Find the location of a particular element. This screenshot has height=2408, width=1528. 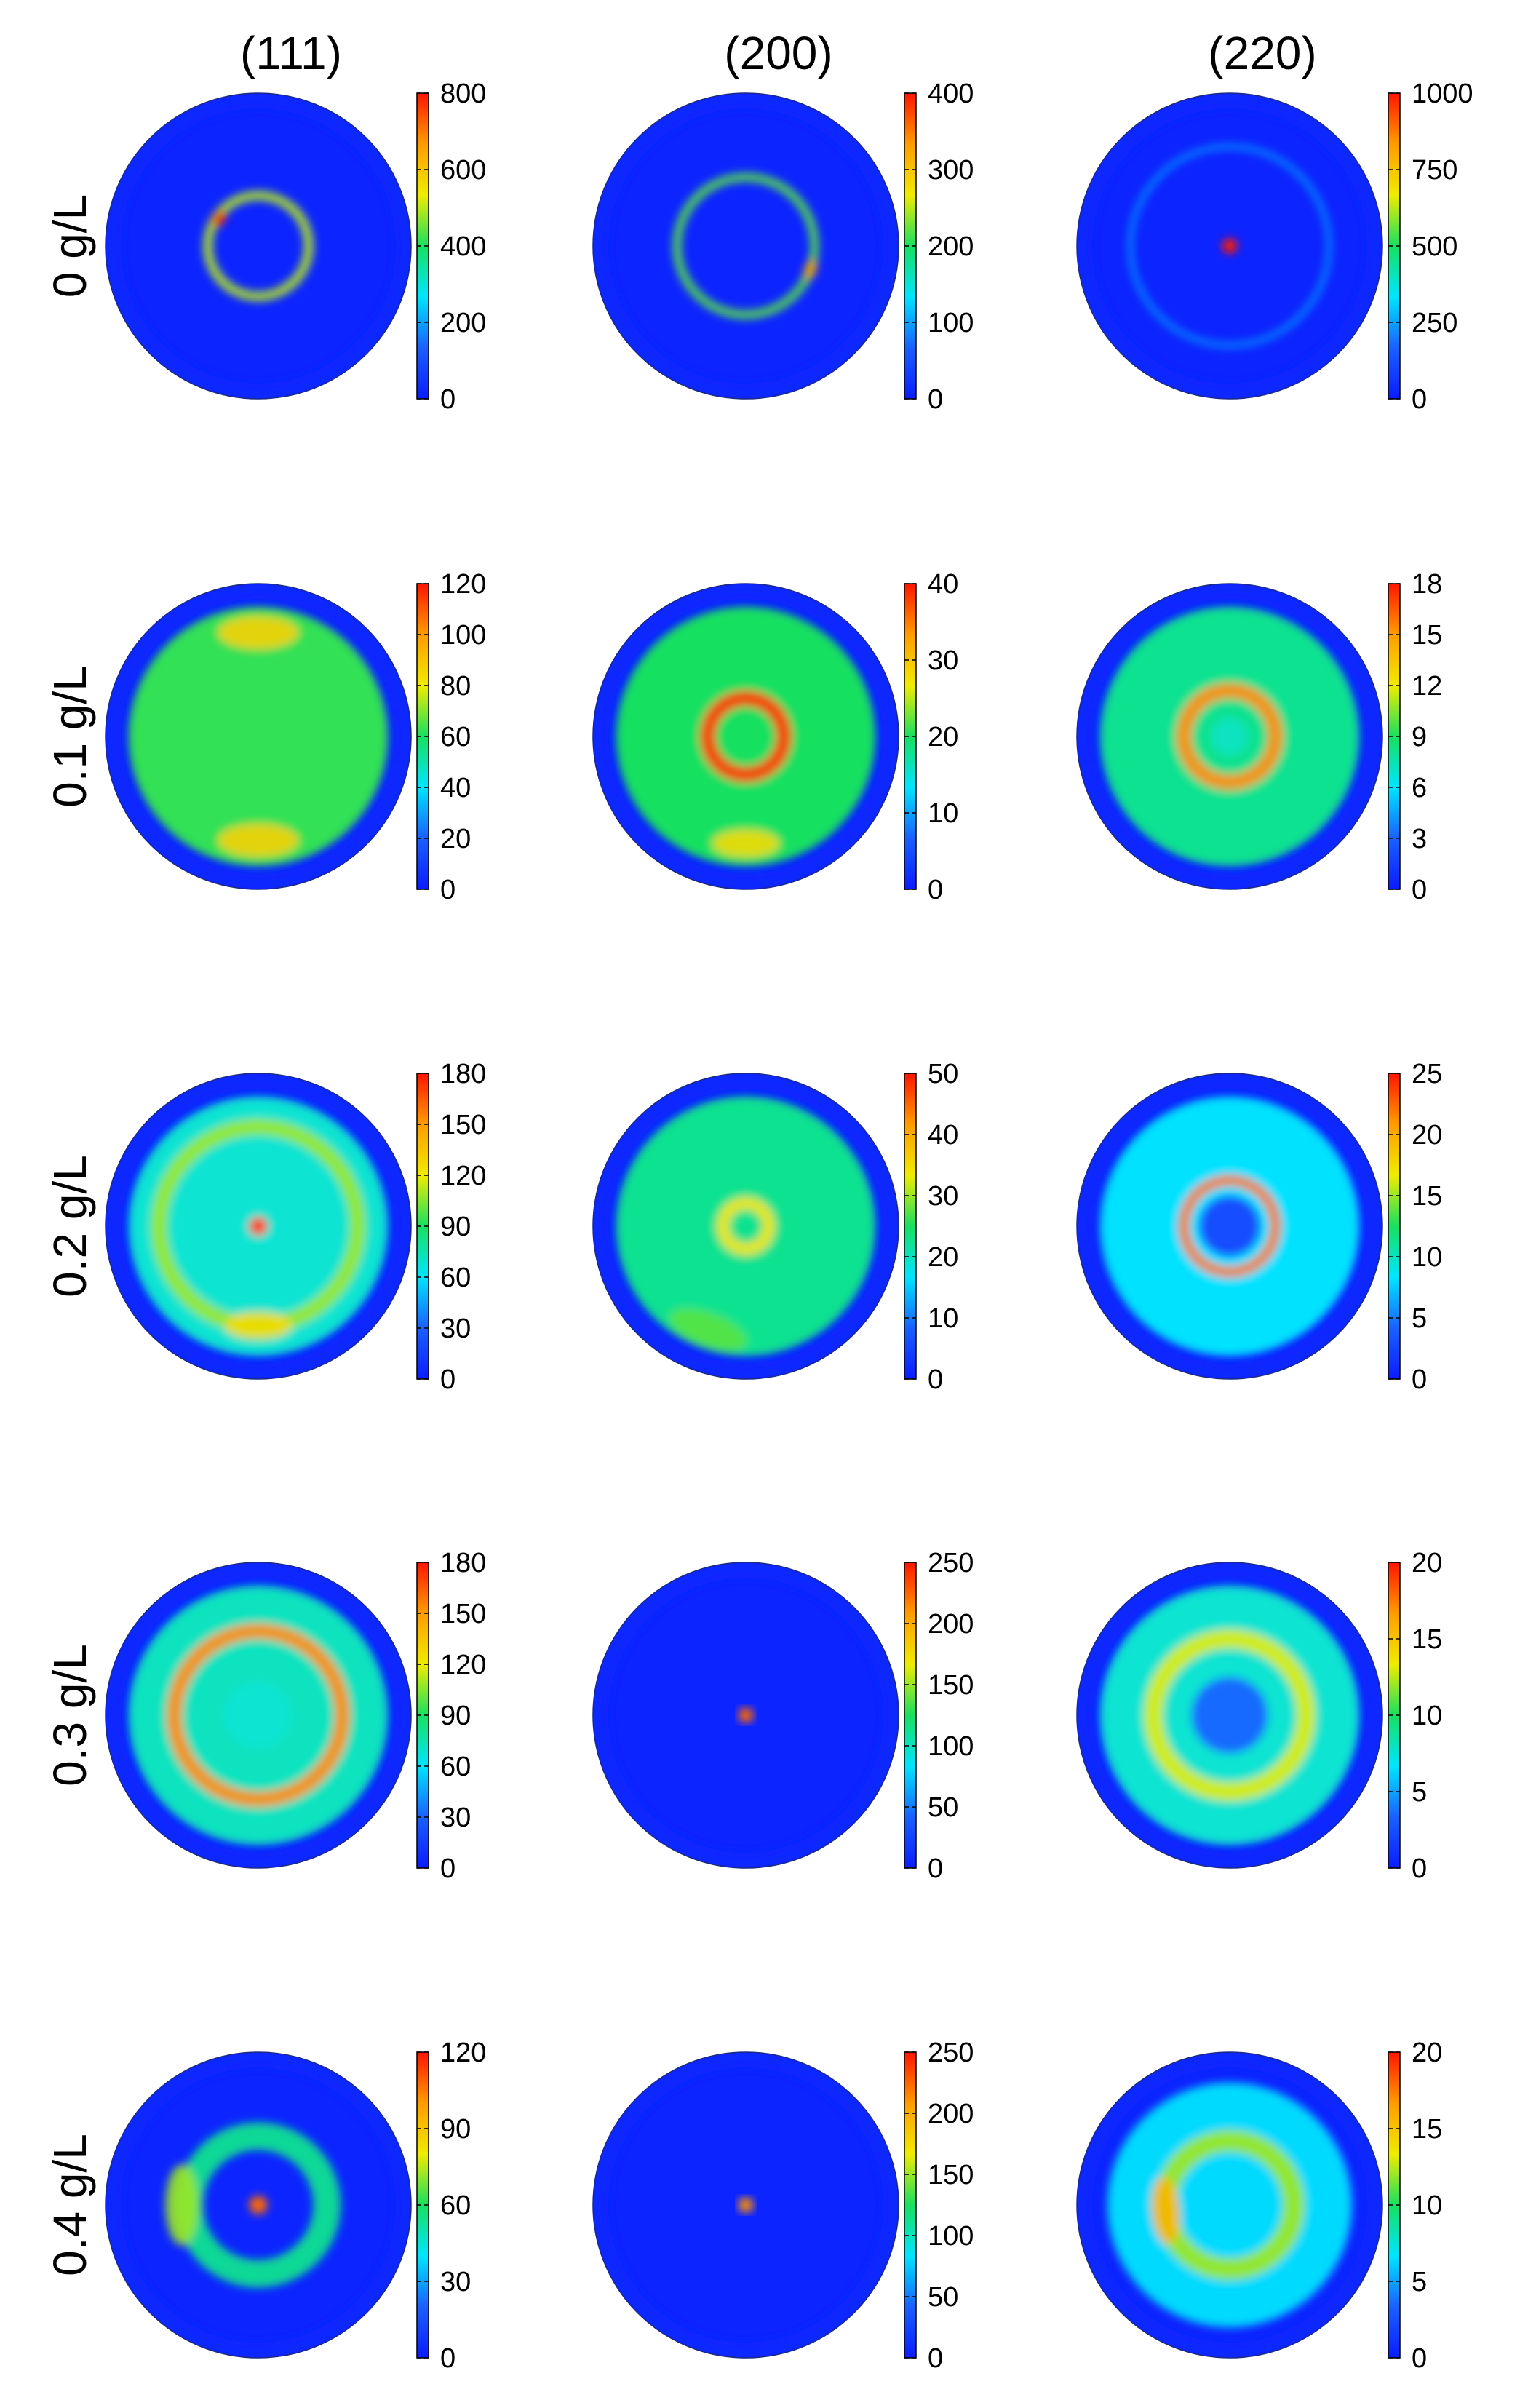

colorbar-tick-label: 500 is located at coordinates (1435, 247).